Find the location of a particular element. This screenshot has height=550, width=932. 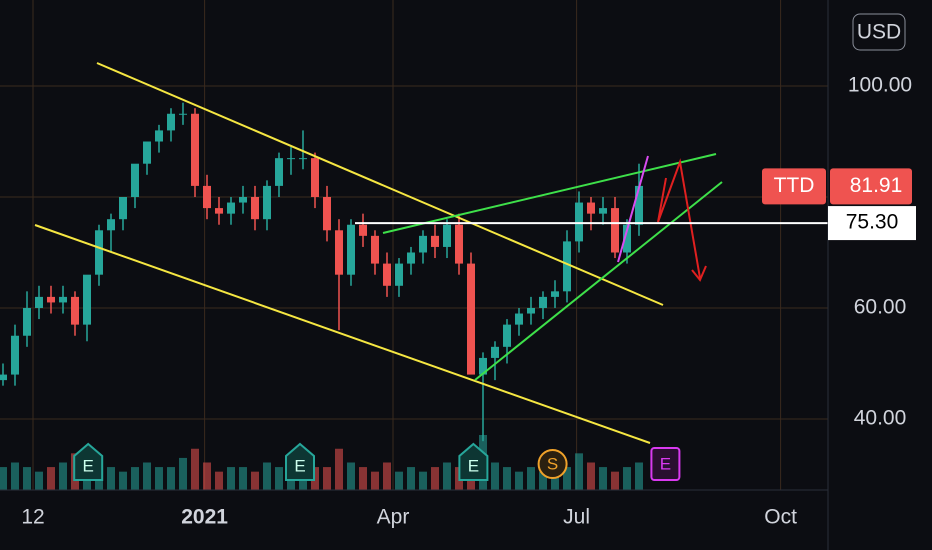

price-badge is located at coordinates (871, 186).